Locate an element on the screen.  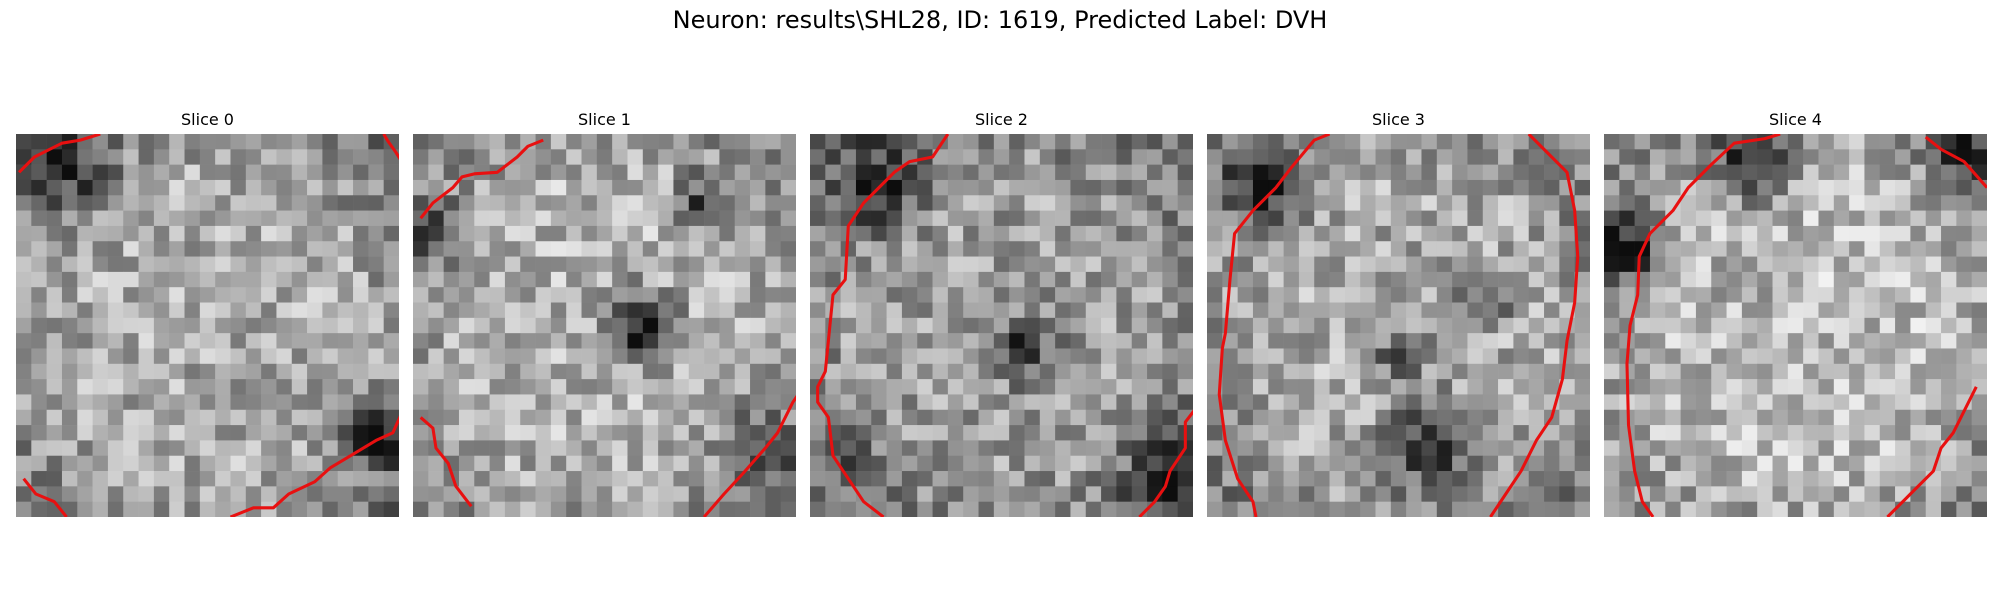
slice-panel-1: Slice 1 is located at coordinates (604, 313).